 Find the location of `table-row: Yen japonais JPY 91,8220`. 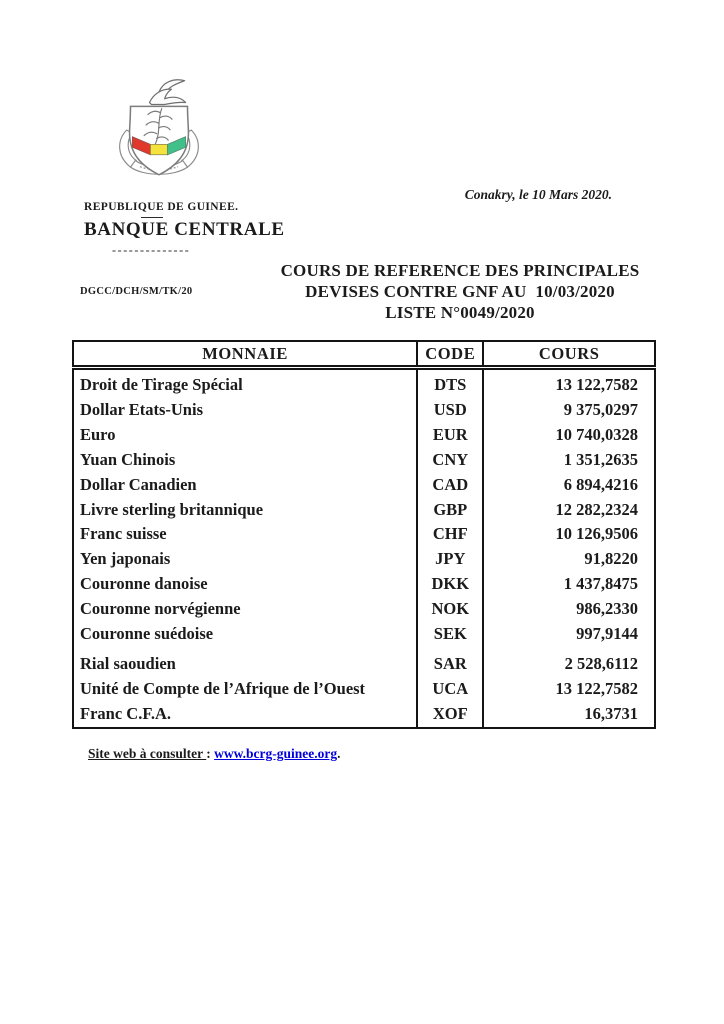

table-row: Yen japonais JPY 91,8220 is located at coordinates (364, 560).